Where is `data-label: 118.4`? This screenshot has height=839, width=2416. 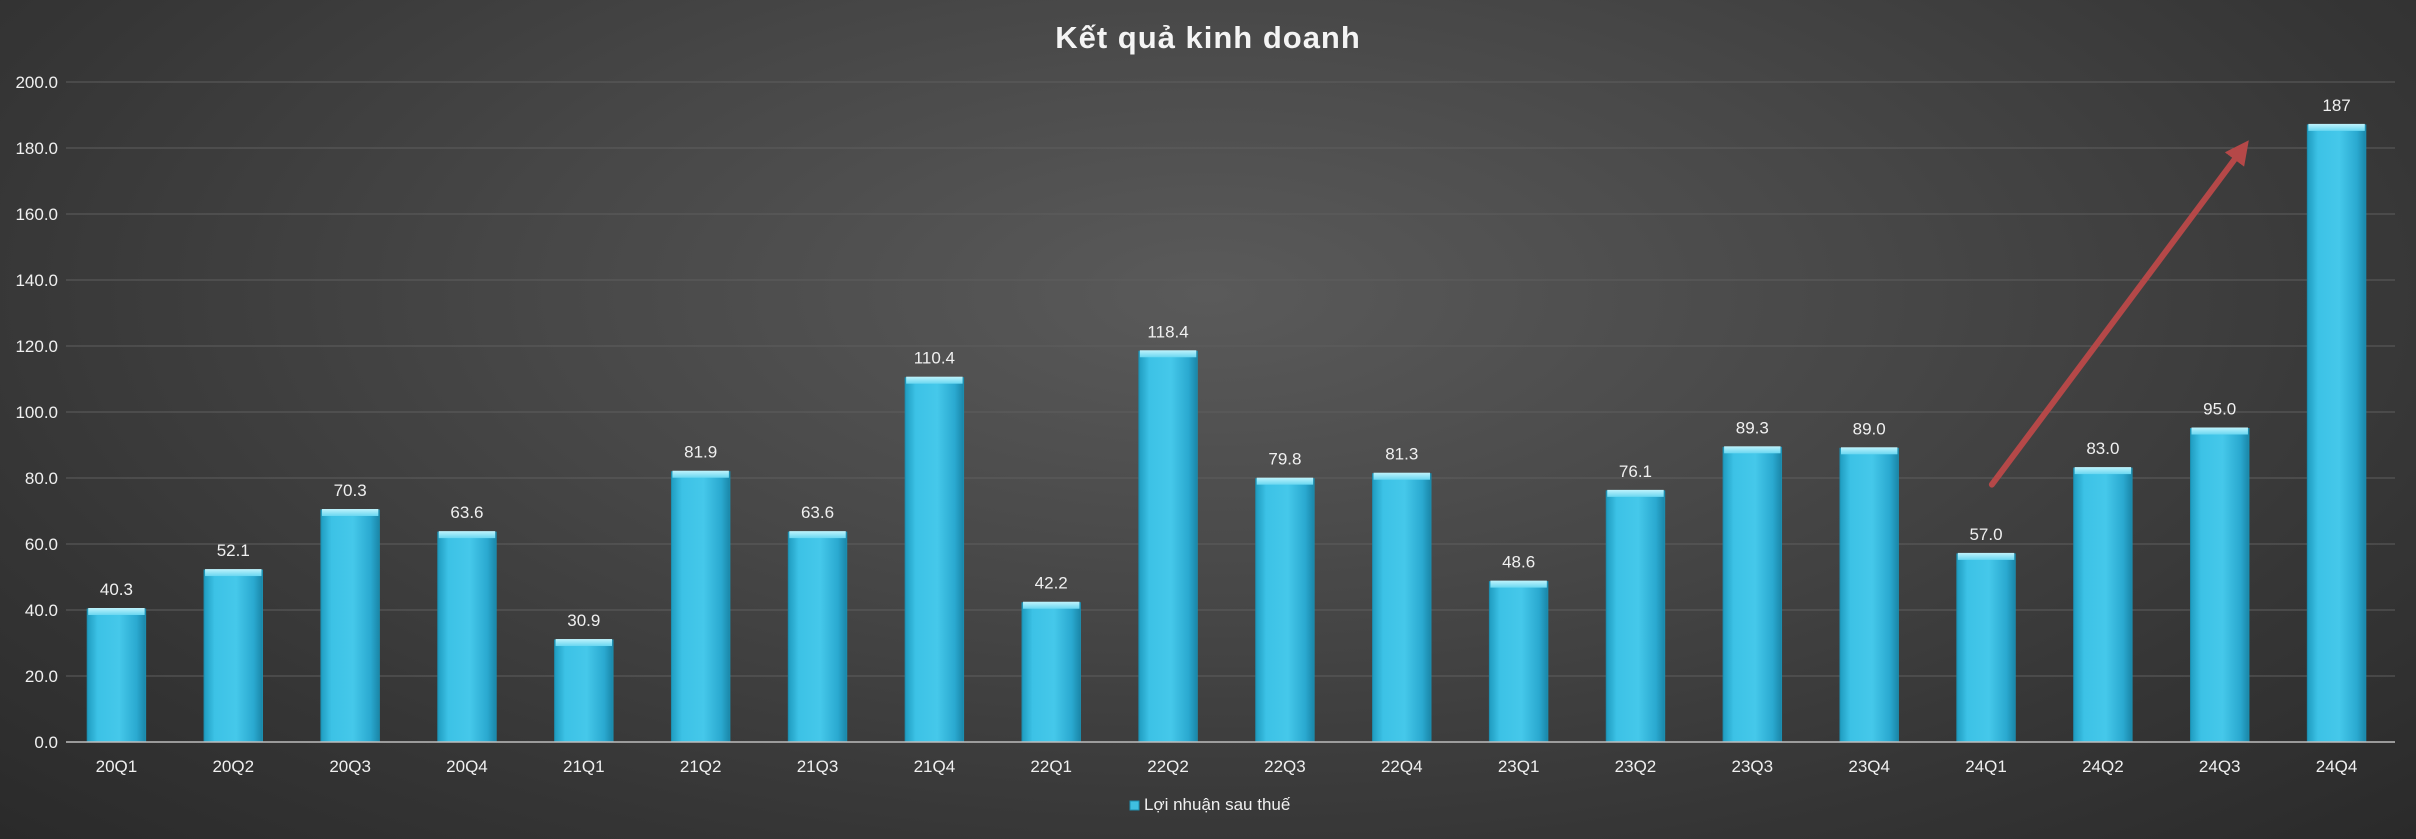
data-label: 118.4 is located at coordinates (1167, 331).